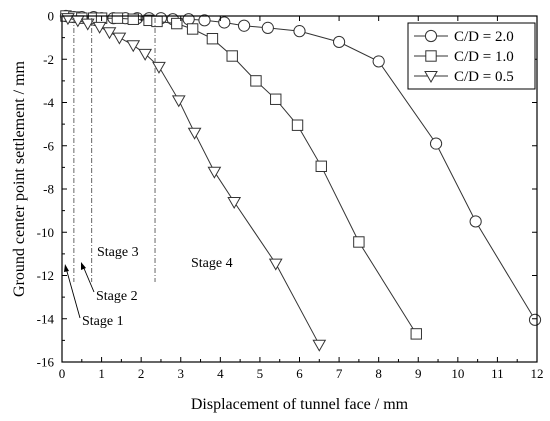 This screenshot has height=421, width=550. What do you see at coordinates (114, 150) in the screenshot?
I see `stage-lines` at bounding box center [114, 150].